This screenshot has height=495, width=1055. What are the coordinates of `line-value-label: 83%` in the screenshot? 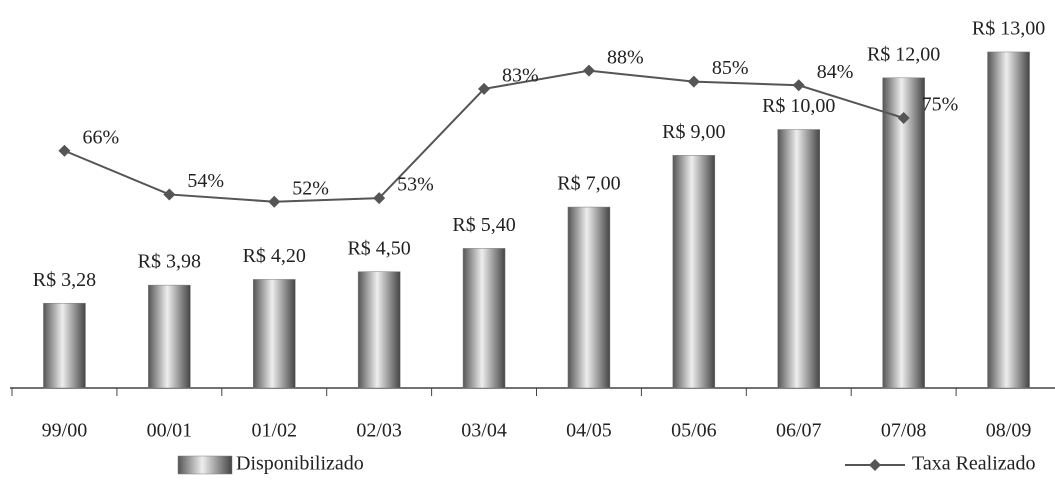 It's located at (520, 75).